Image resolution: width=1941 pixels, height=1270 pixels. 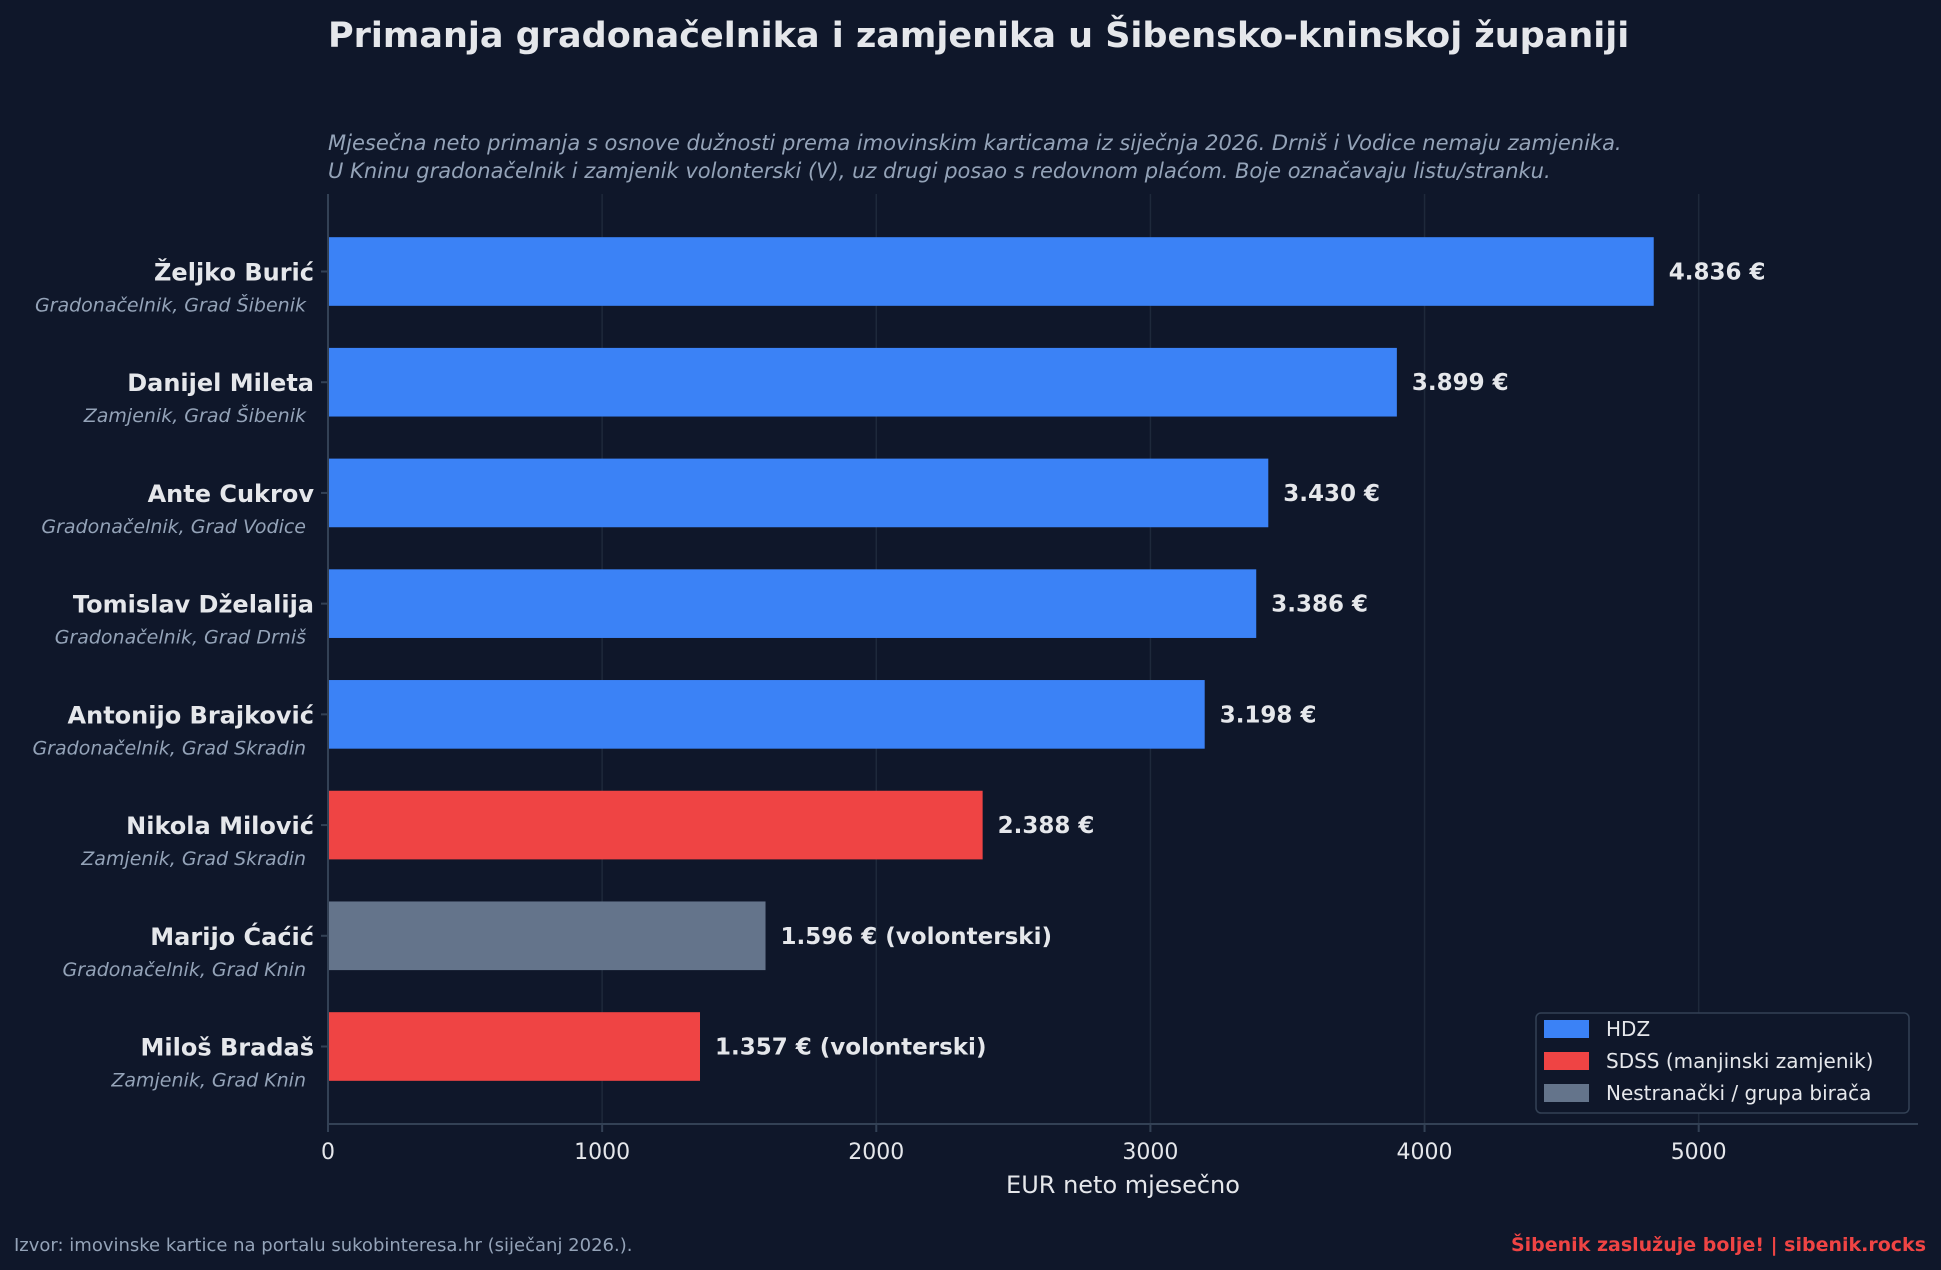 I want to click on y-tick-label-role: Zamjenik, Grad Knin, so click(x=208, y=1081).